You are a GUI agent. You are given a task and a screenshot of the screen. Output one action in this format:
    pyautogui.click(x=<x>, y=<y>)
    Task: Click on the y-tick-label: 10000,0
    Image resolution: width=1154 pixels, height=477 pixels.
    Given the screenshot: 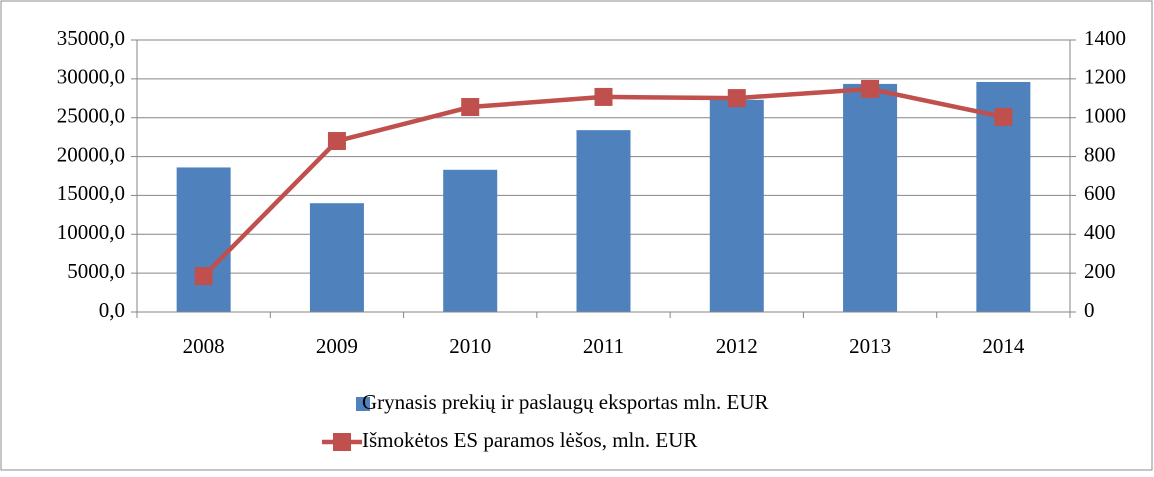 What is the action you would take?
    pyautogui.click(x=91, y=232)
    